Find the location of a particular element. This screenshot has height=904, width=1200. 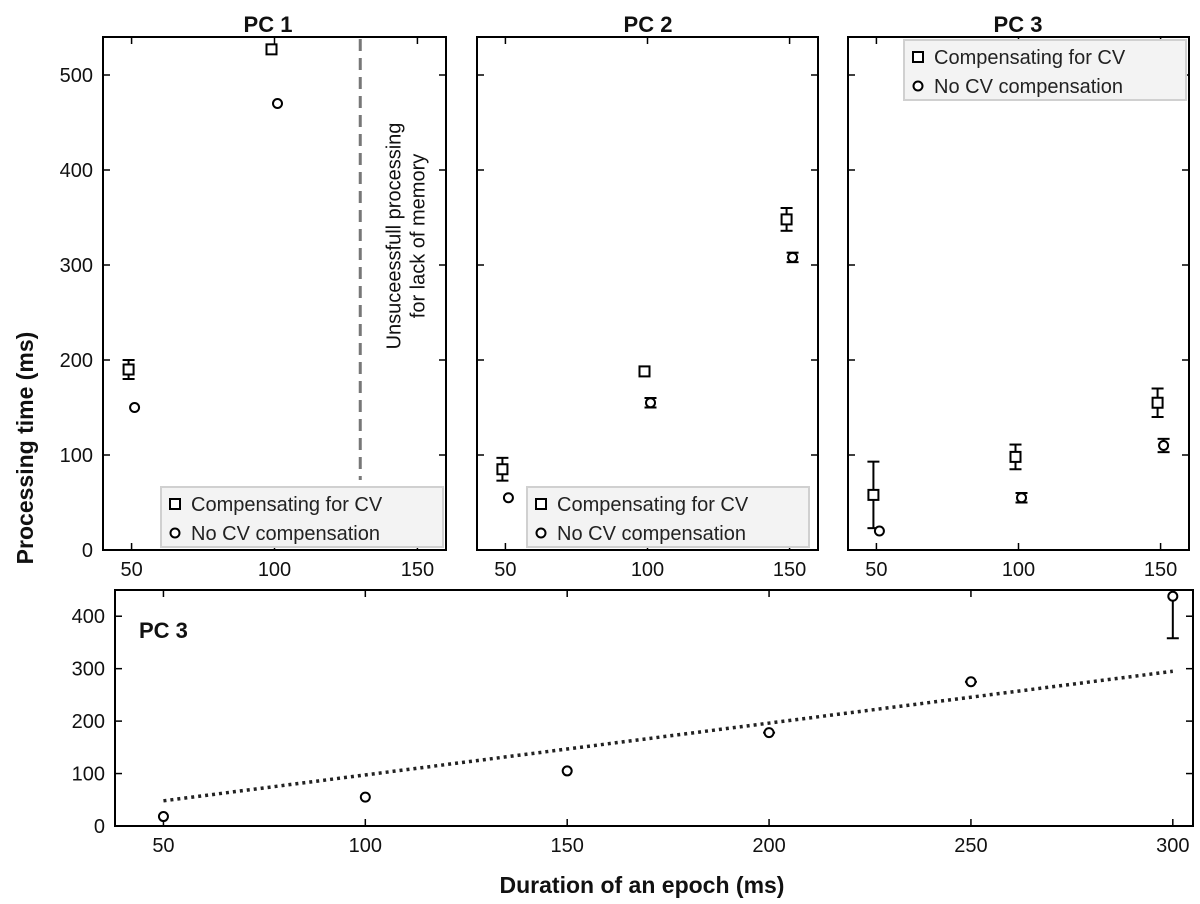

x-tick-label: 300 is located at coordinates (1172, 846).